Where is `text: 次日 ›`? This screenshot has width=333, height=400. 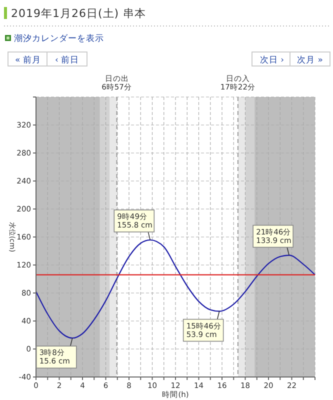 text: 次日 › is located at coordinates (272, 60).